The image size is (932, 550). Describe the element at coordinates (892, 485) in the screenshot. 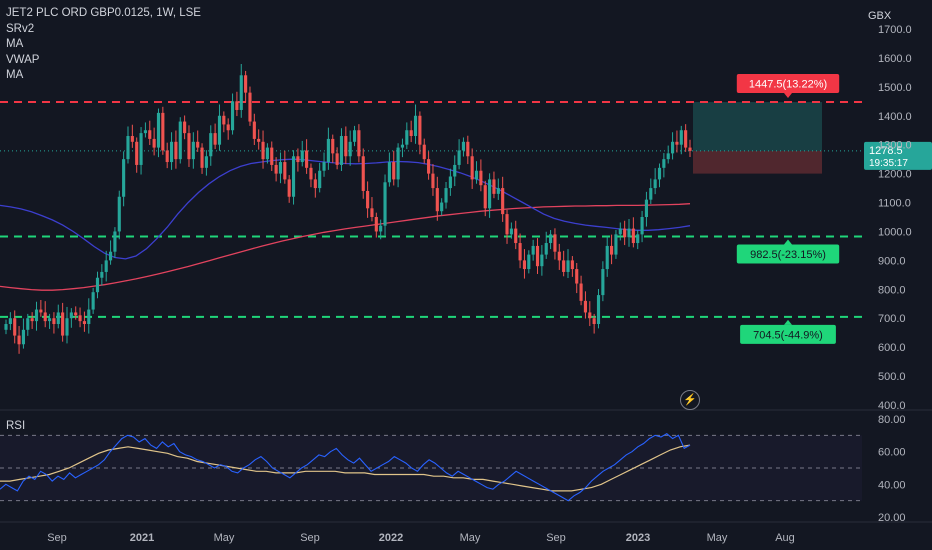

I see `rsi-tick-label: 40.00` at that location.